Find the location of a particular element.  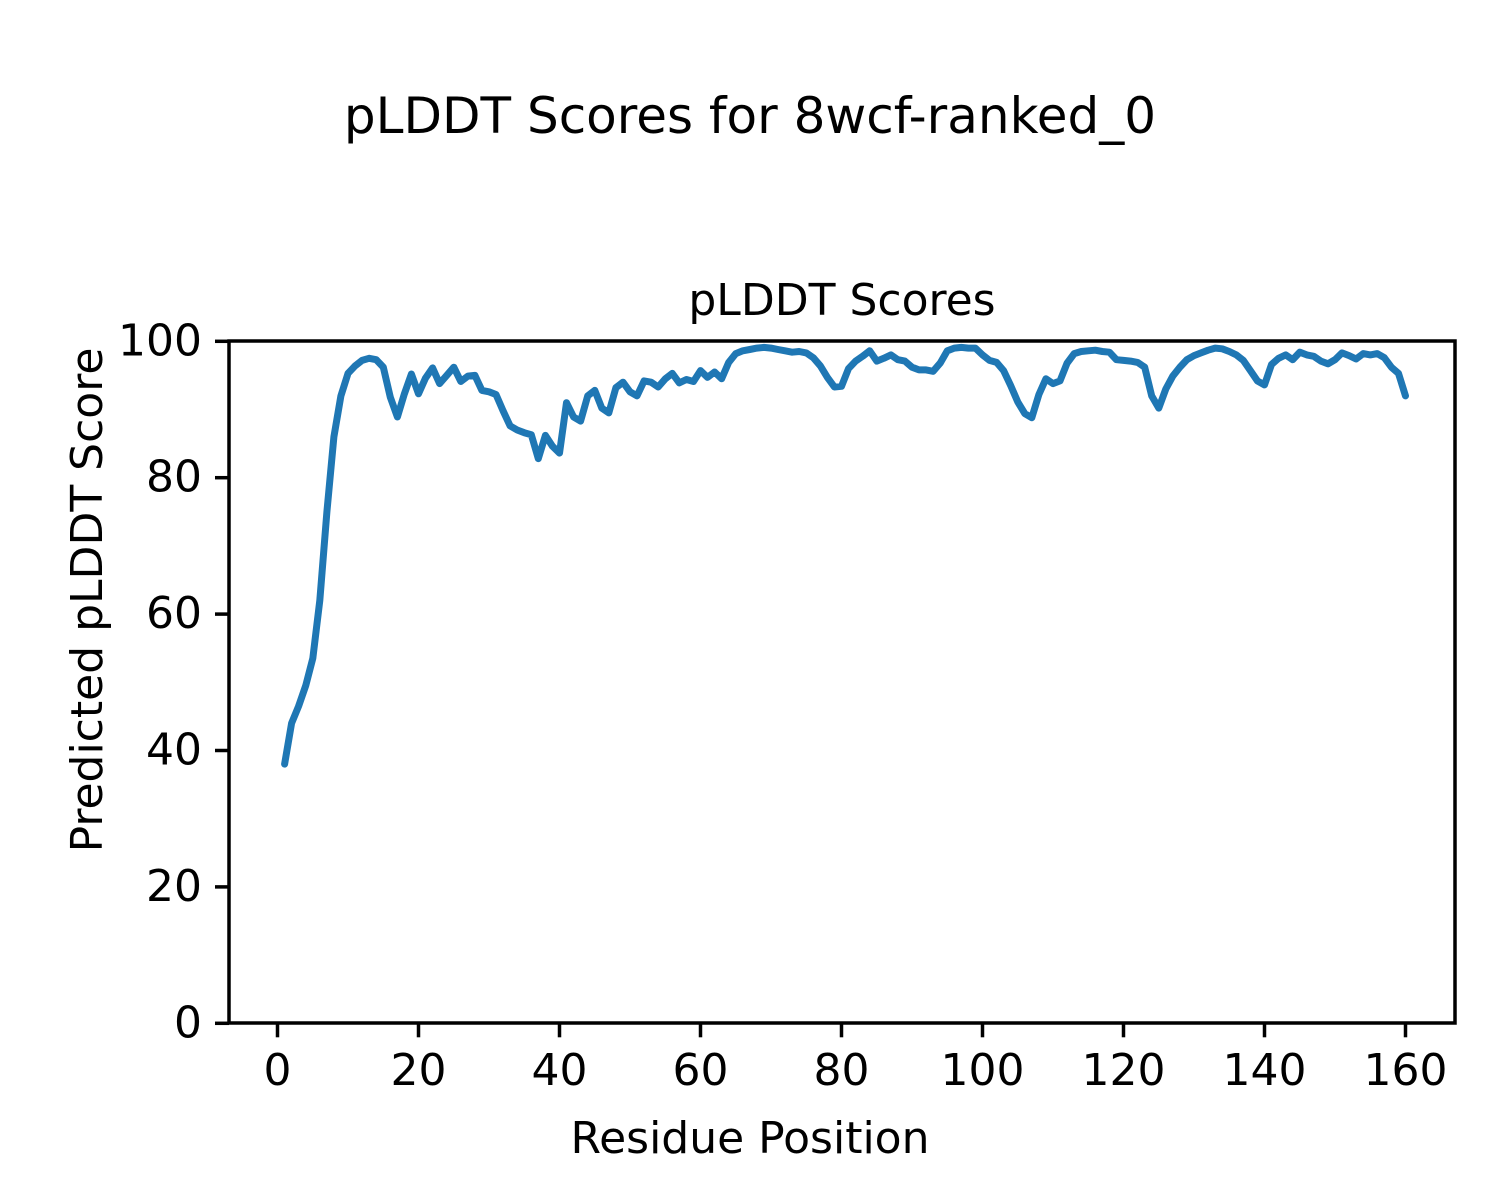

y-tick-label: 40 is located at coordinates (174, 750).